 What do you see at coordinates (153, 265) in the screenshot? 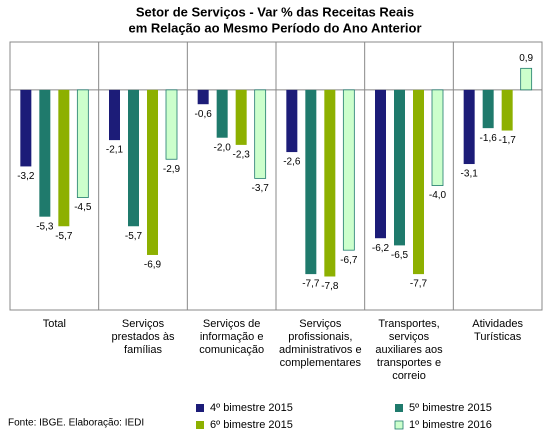
I see `data-label: -6,9` at bounding box center [153, 265].